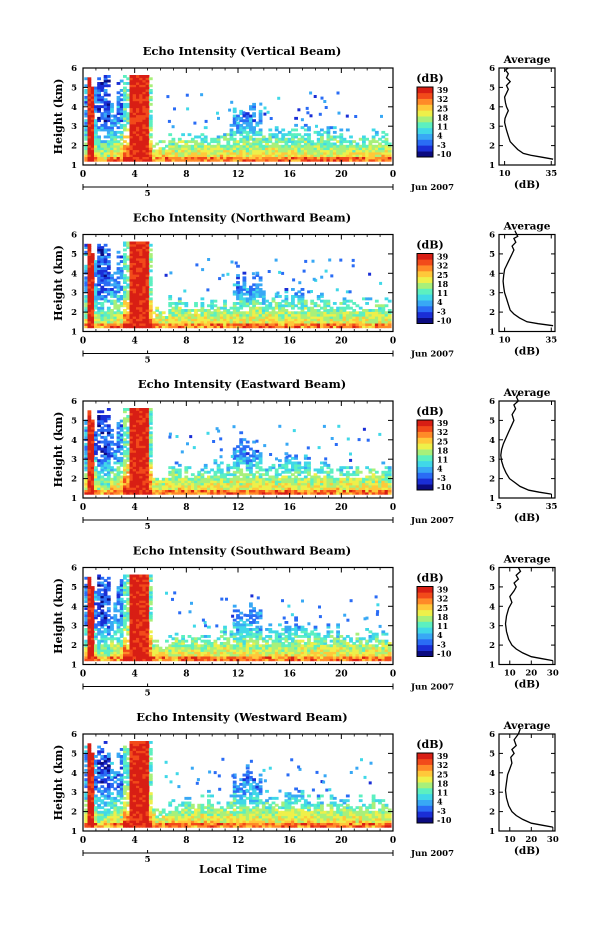  I want to click on profile-x-tick-label: 35, so click(551, 341).